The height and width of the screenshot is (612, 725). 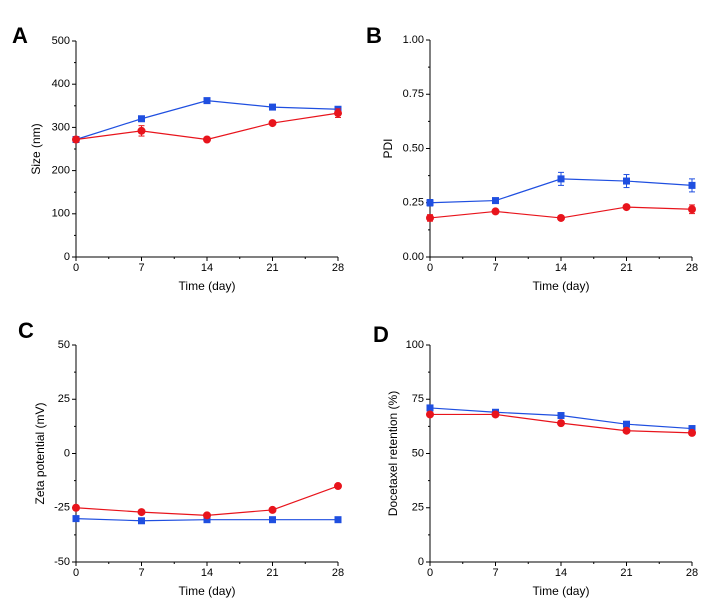 I want to click on y-tick-label: 200, so click(x=61, y=171).